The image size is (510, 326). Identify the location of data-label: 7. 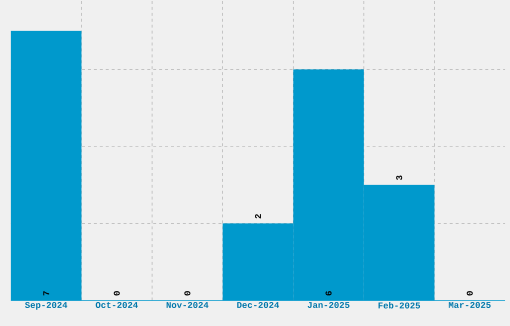
(46, 293).